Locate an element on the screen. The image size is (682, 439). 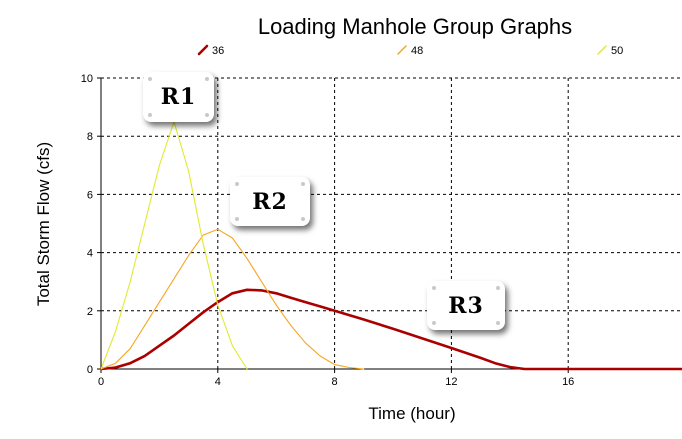
x-tick-label: 0 is located at coordinates (101, 382).